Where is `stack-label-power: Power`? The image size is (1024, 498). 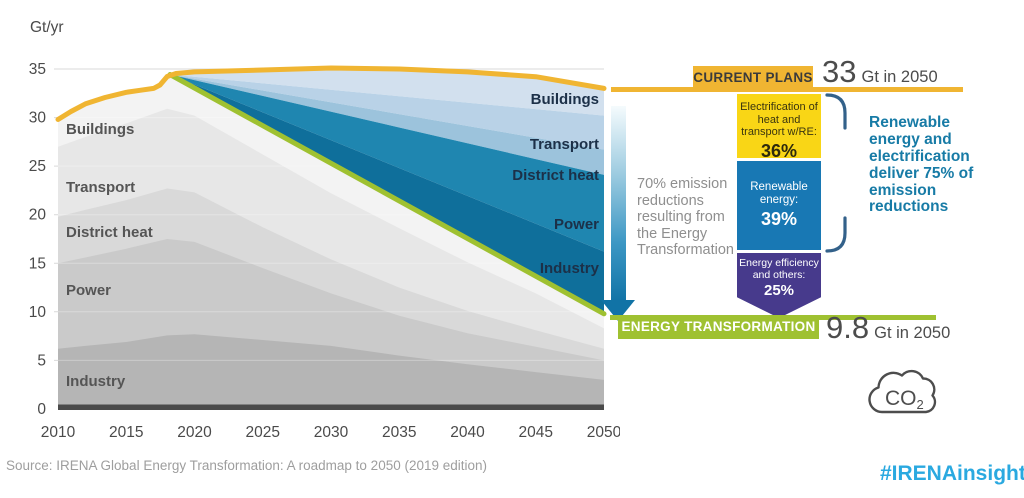 stack-label-power: Power is located at coordinates (88, 290).